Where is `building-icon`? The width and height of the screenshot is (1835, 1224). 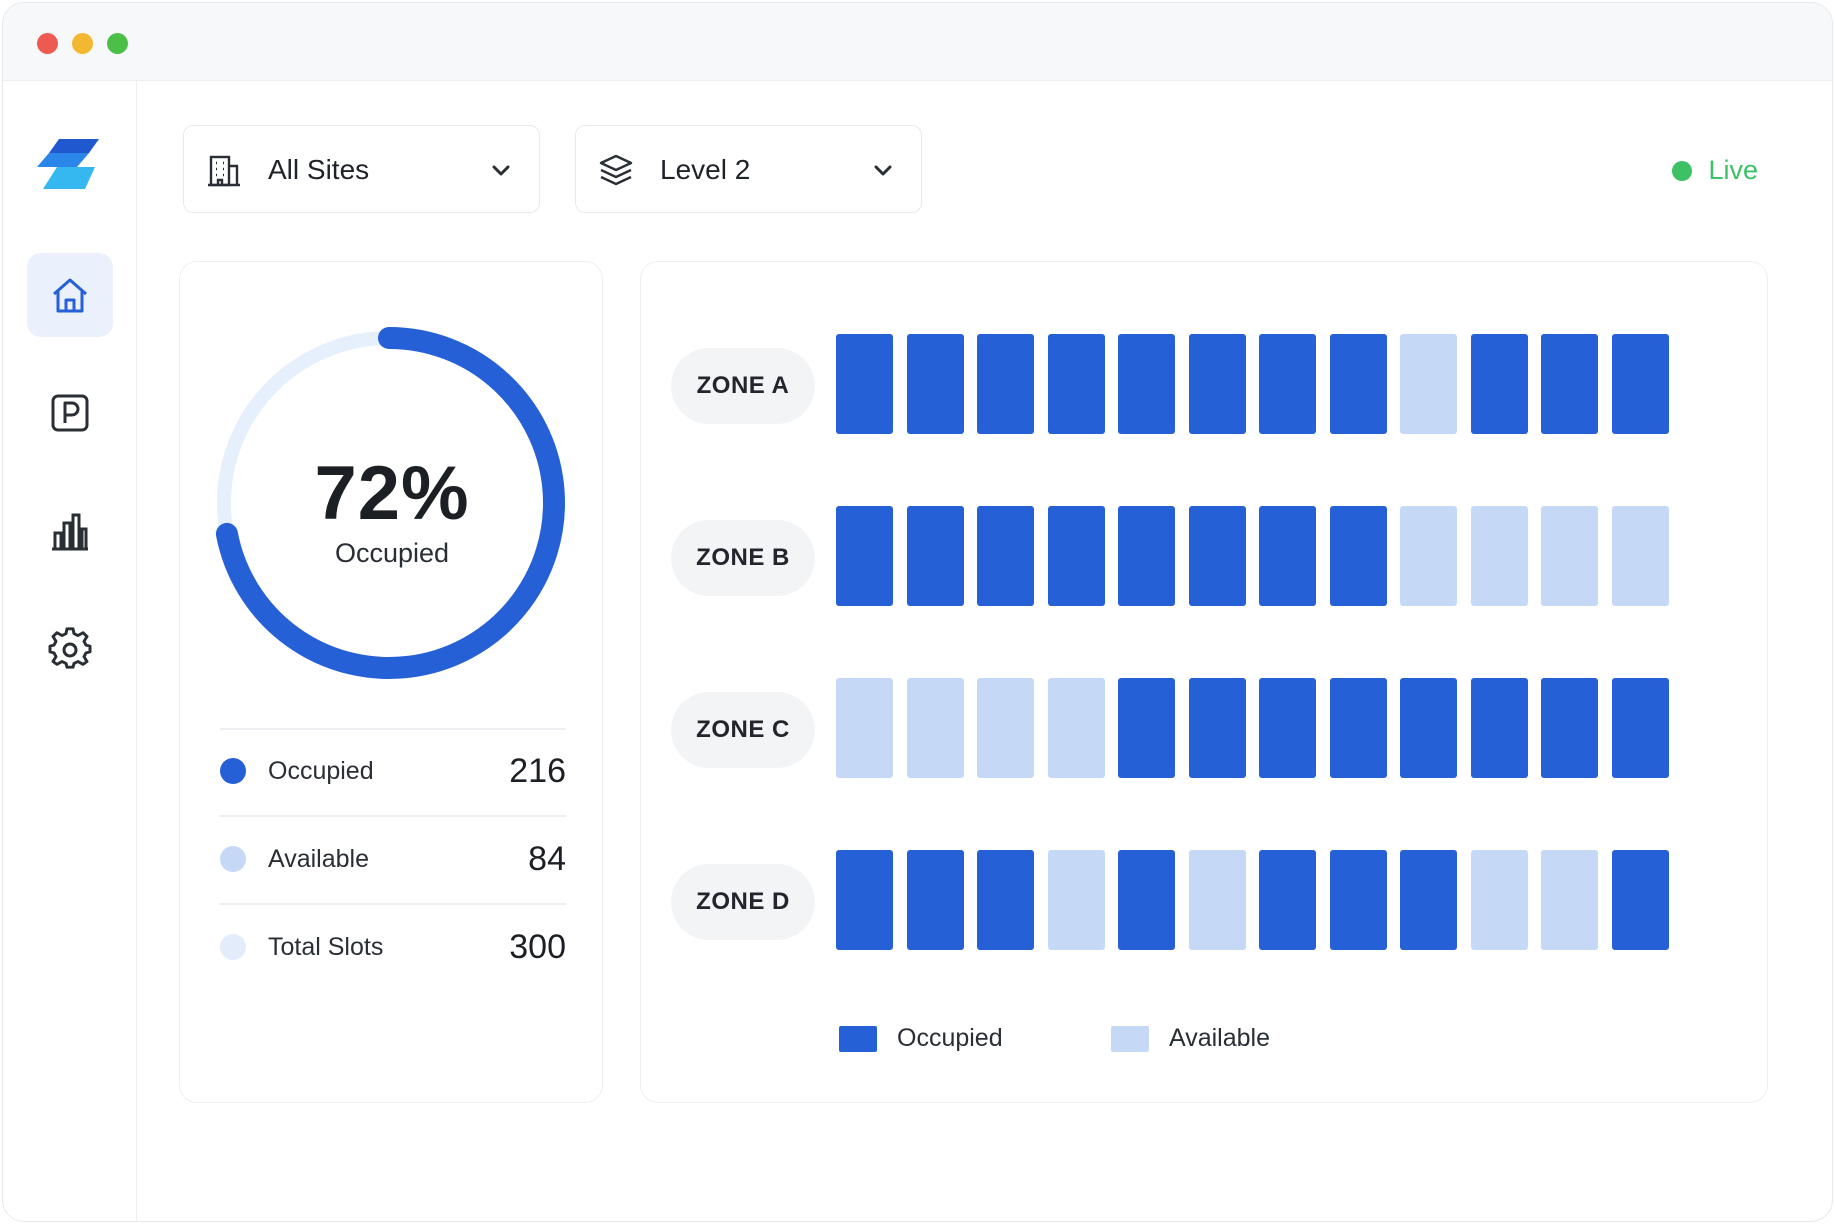 building-icon is located at coordinates (224, 171).